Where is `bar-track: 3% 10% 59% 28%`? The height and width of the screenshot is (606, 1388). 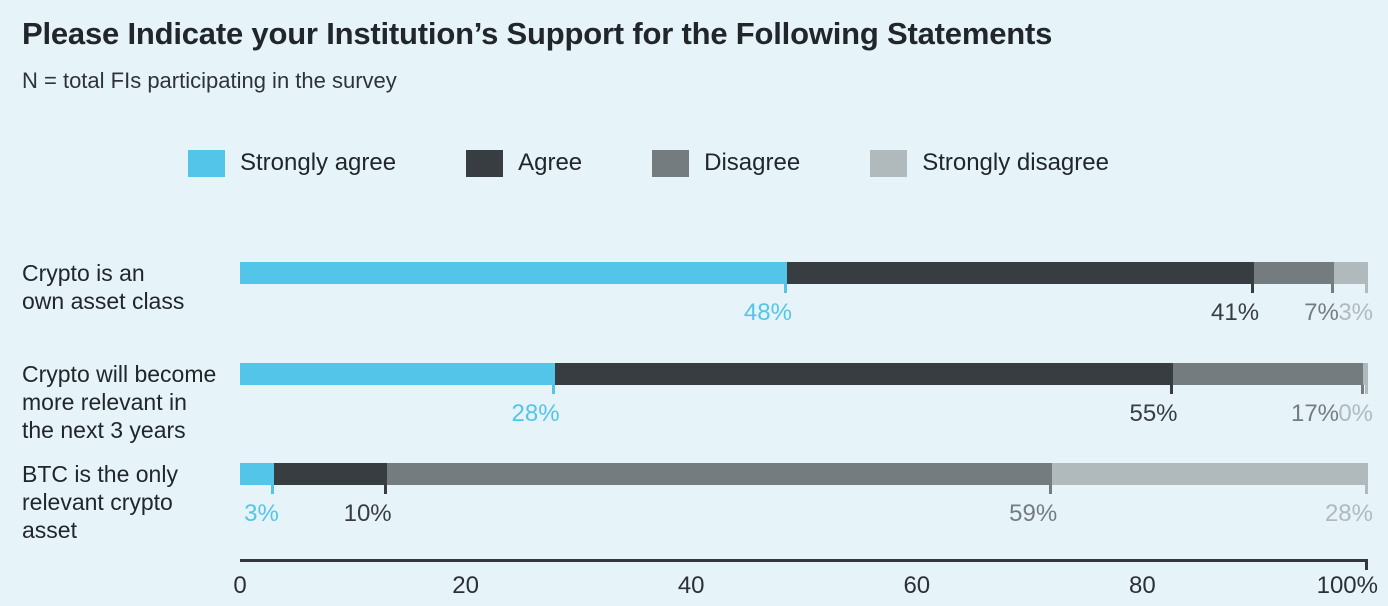 bar-track: 3% 10% 59% 28% is located at coordinates (806, 495).